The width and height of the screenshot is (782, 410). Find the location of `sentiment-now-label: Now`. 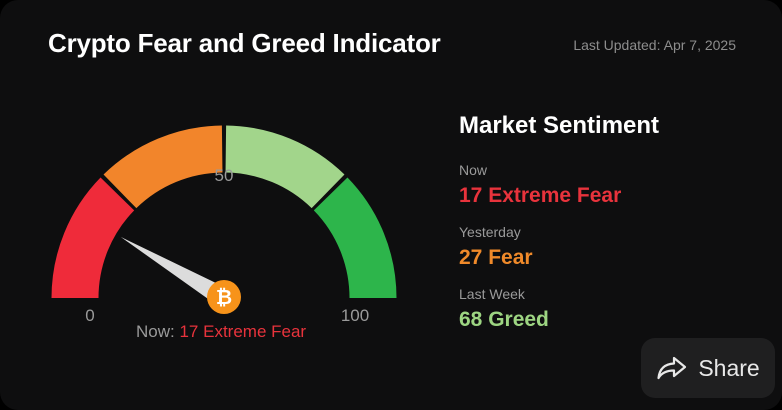

sentiment-now-label: Now is located at coordinates (473, 170).